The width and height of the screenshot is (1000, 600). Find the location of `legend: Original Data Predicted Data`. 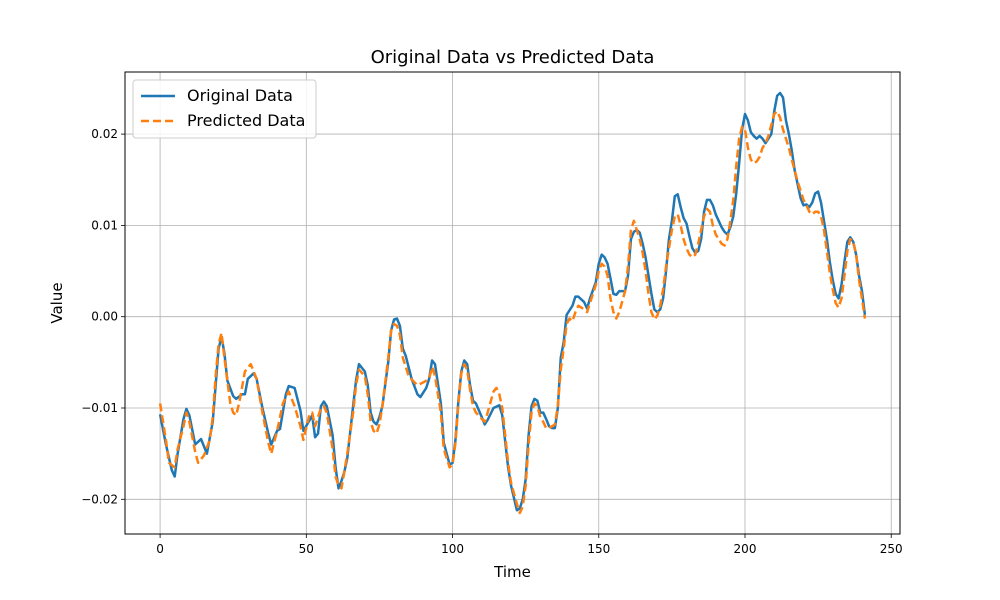

legend: Original Data Predicted Data is located at coordinates (224, 109).